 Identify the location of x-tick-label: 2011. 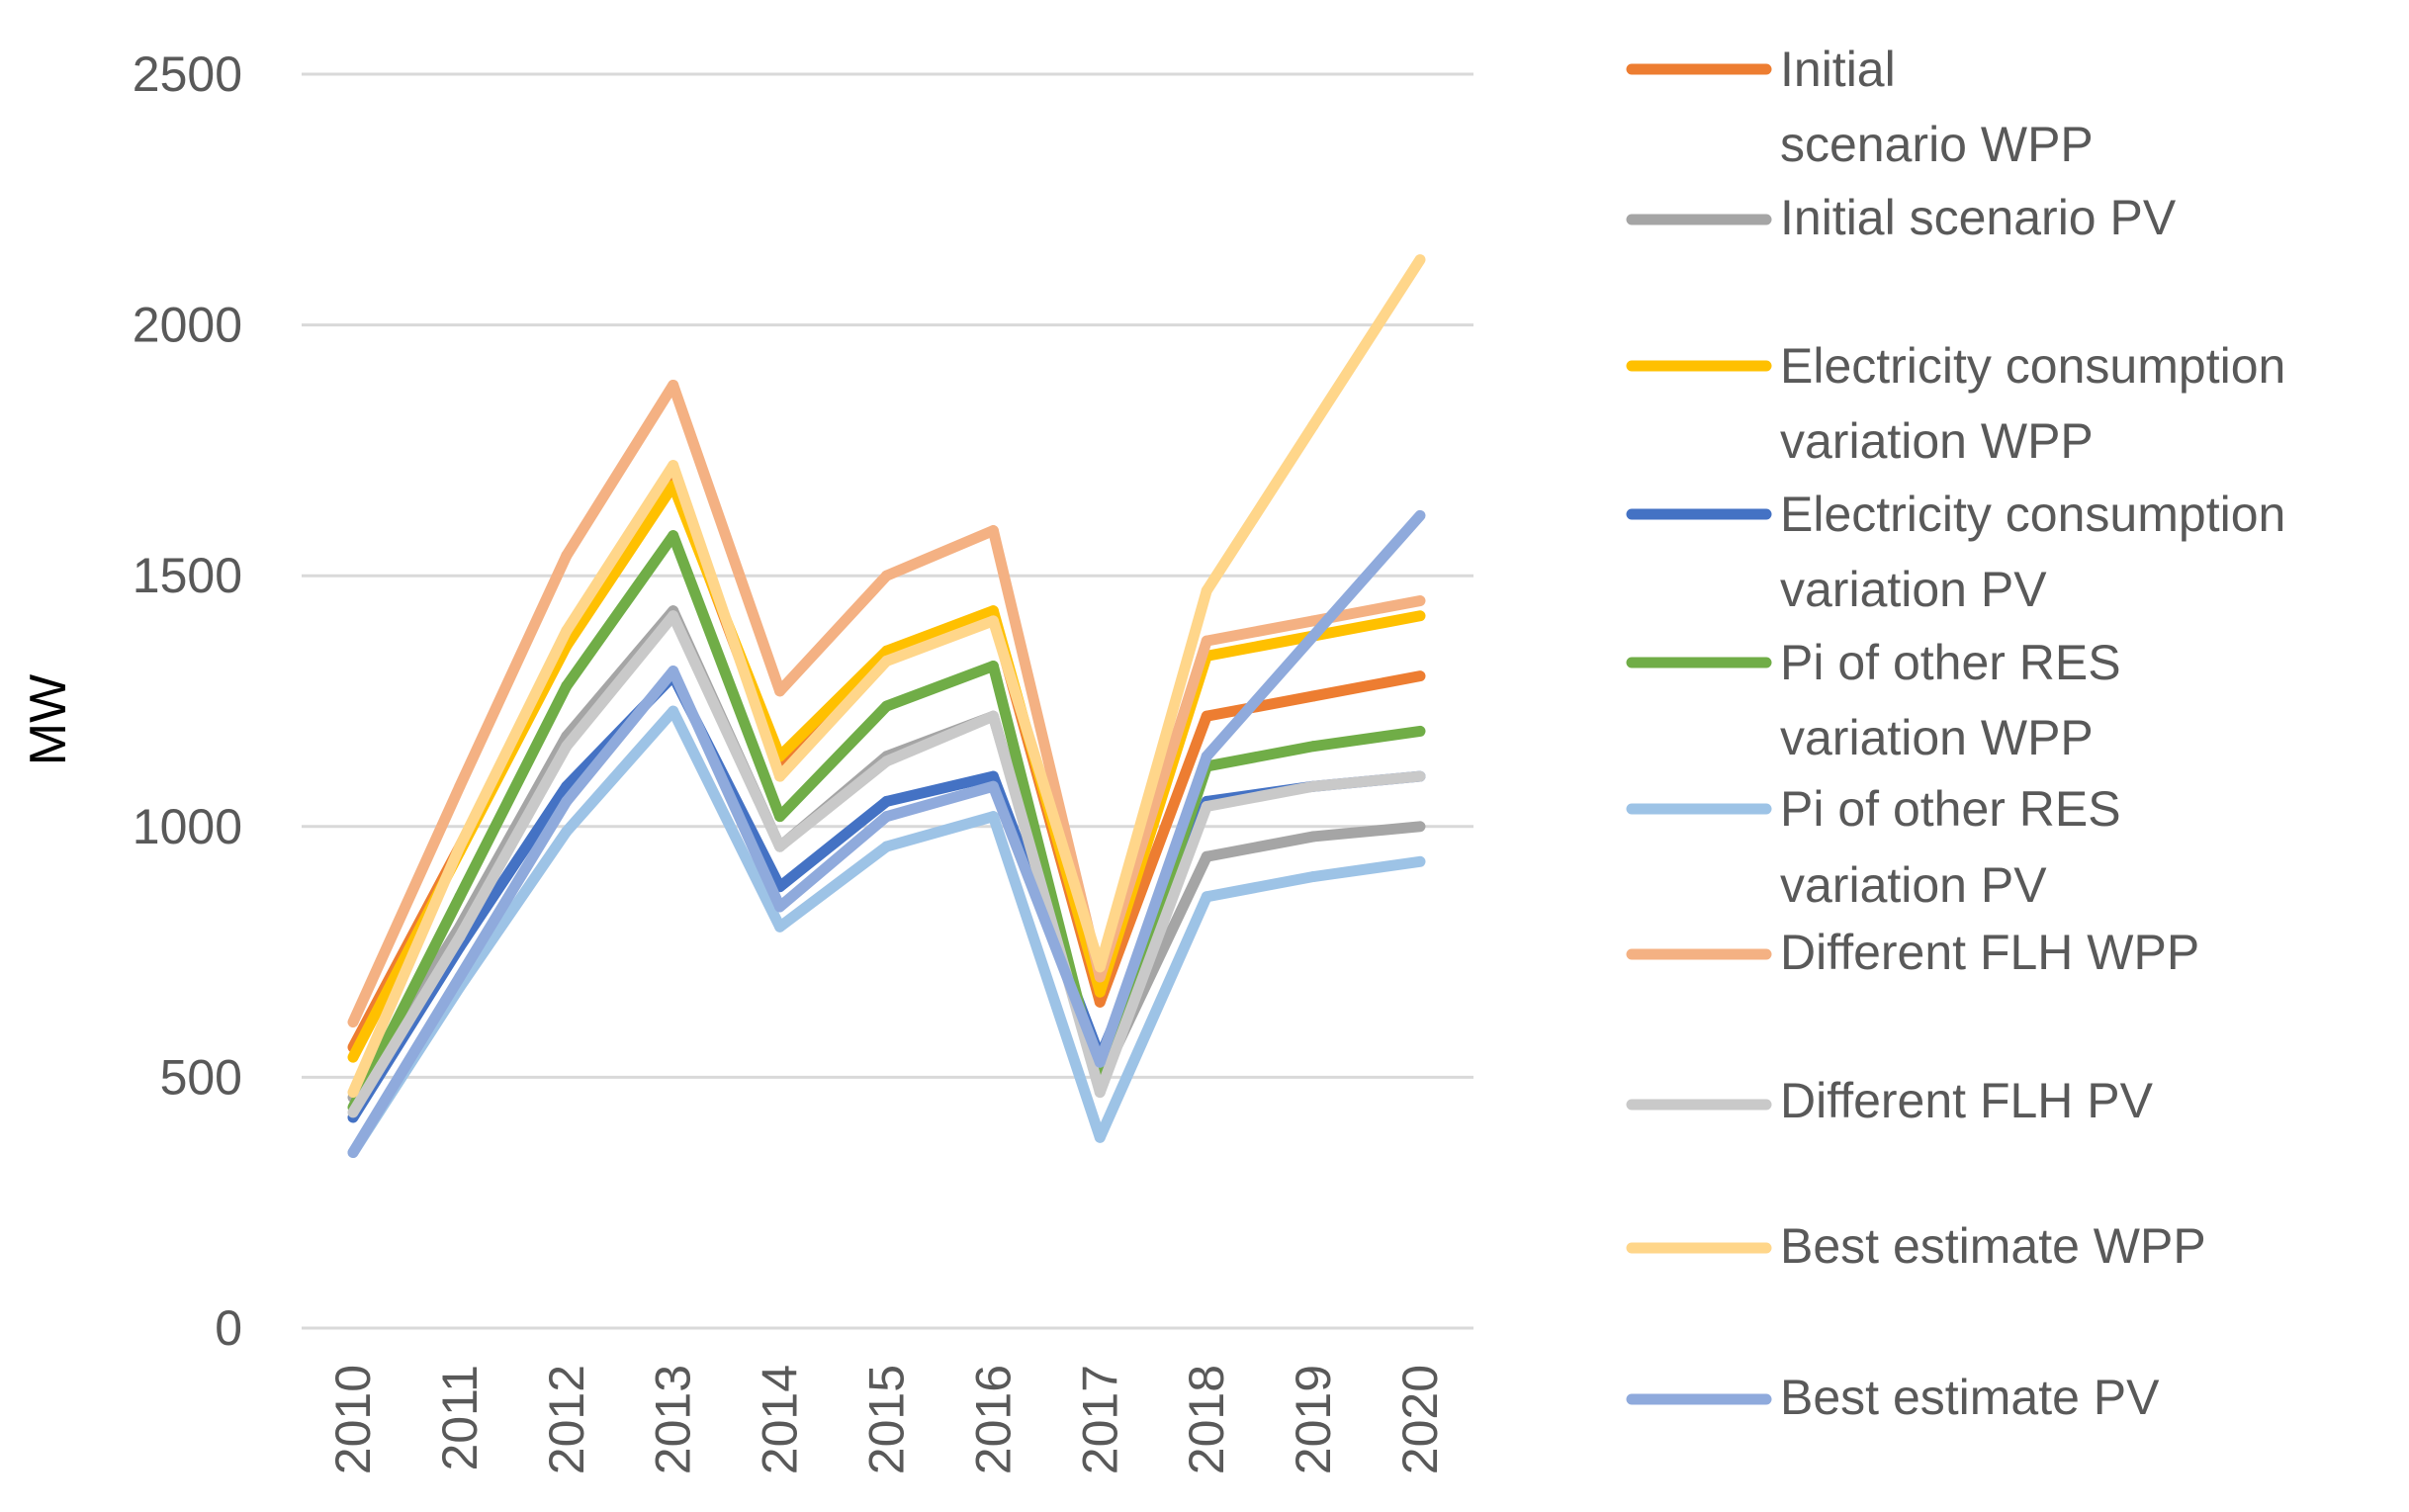
(460, 1418).